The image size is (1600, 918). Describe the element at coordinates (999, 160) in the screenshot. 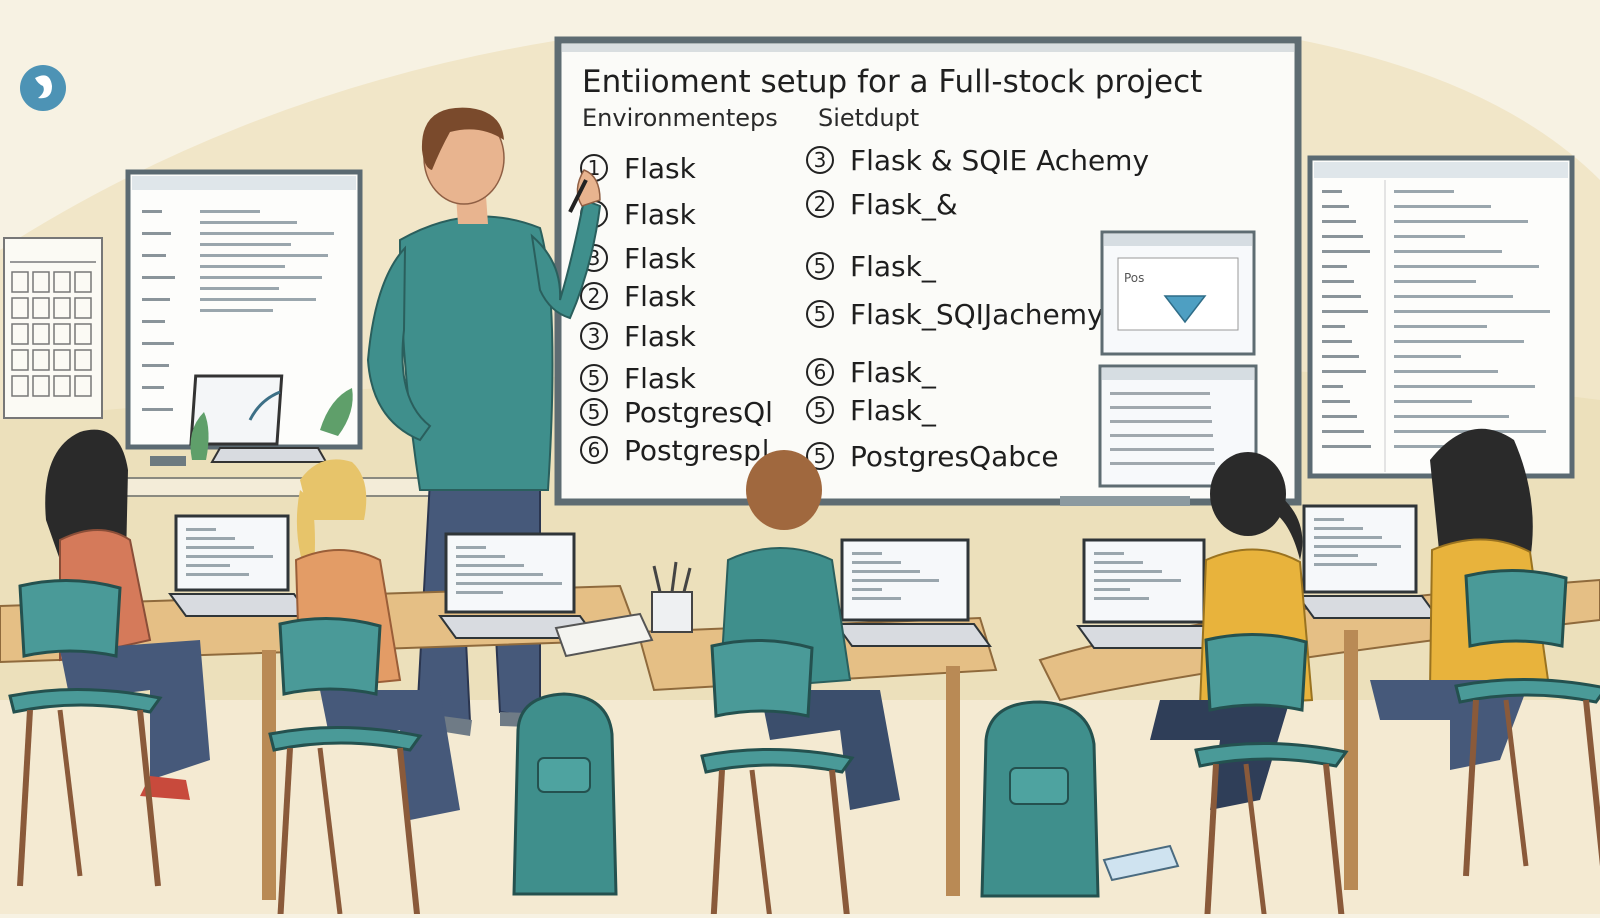

I see `item-label: Flask & SQIE Achemy` at that location.